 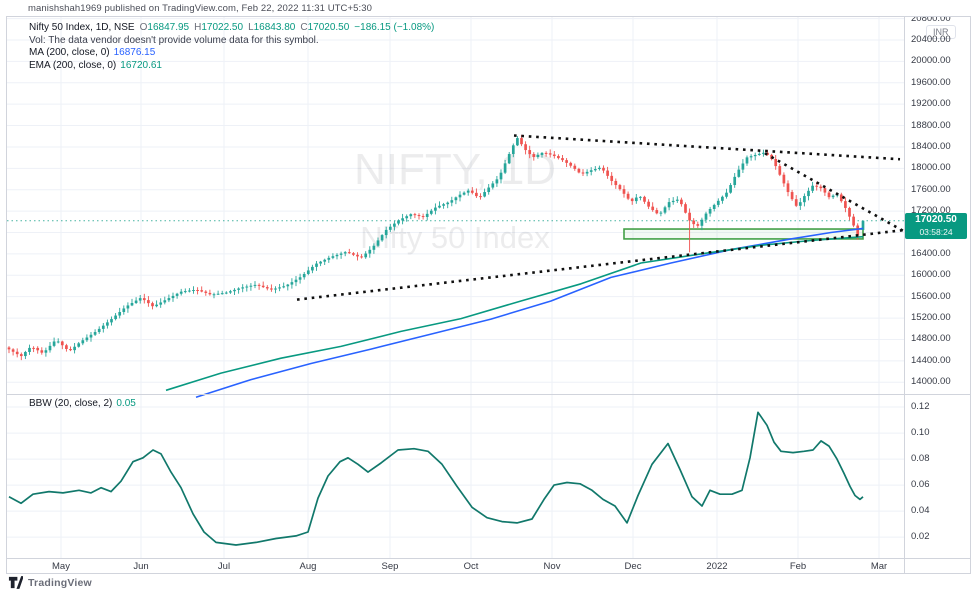 I want to click on ohlc-values: O16847.95 H17022.50 L16843.80 C17020.50, so click(x=242, y=27).